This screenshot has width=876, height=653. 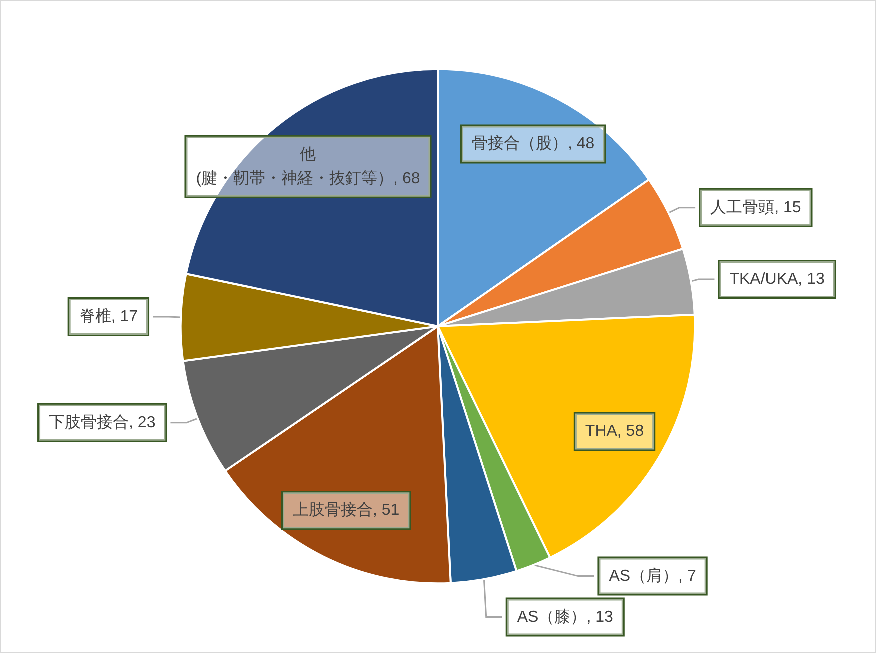 What do you see at coordinates (601, 431) in the screenshot?
I see `slice-label: THA` at bounding box center [601, 431].